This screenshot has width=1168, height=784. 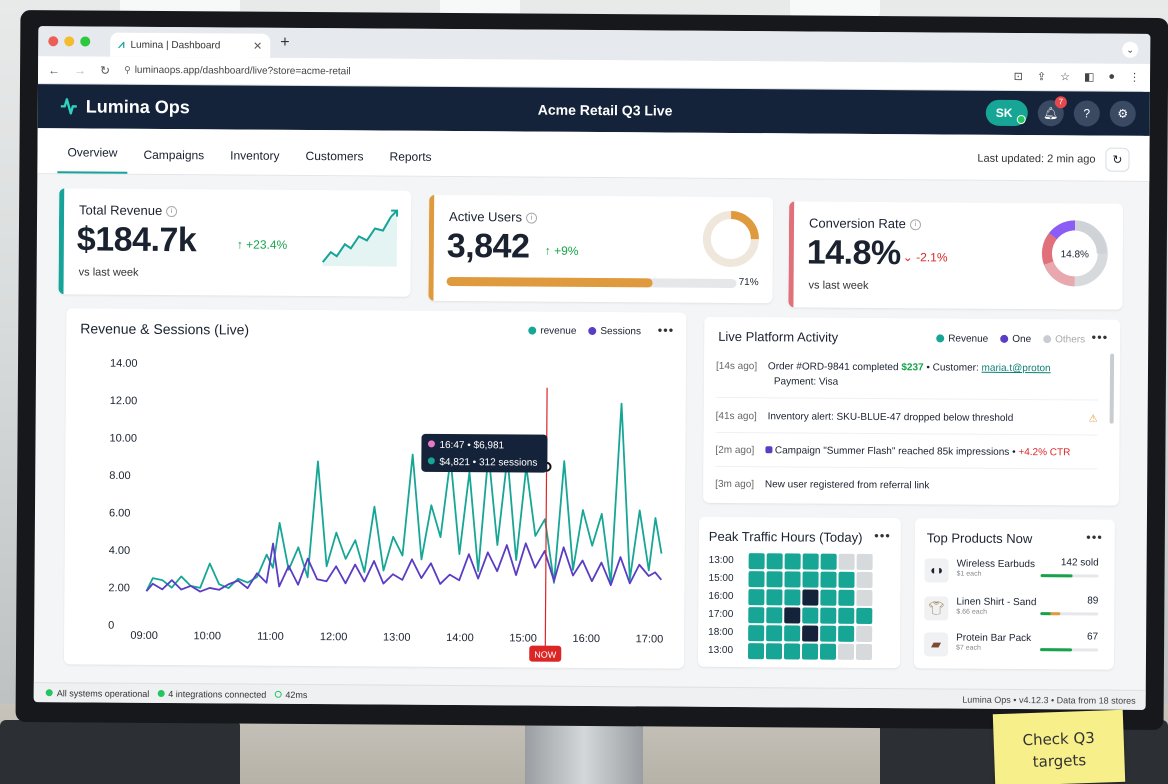 What do you see at coordinates (296, 694) in the screenshot?
I see `latency-value: 42ms` at bounding box center [296, 694].